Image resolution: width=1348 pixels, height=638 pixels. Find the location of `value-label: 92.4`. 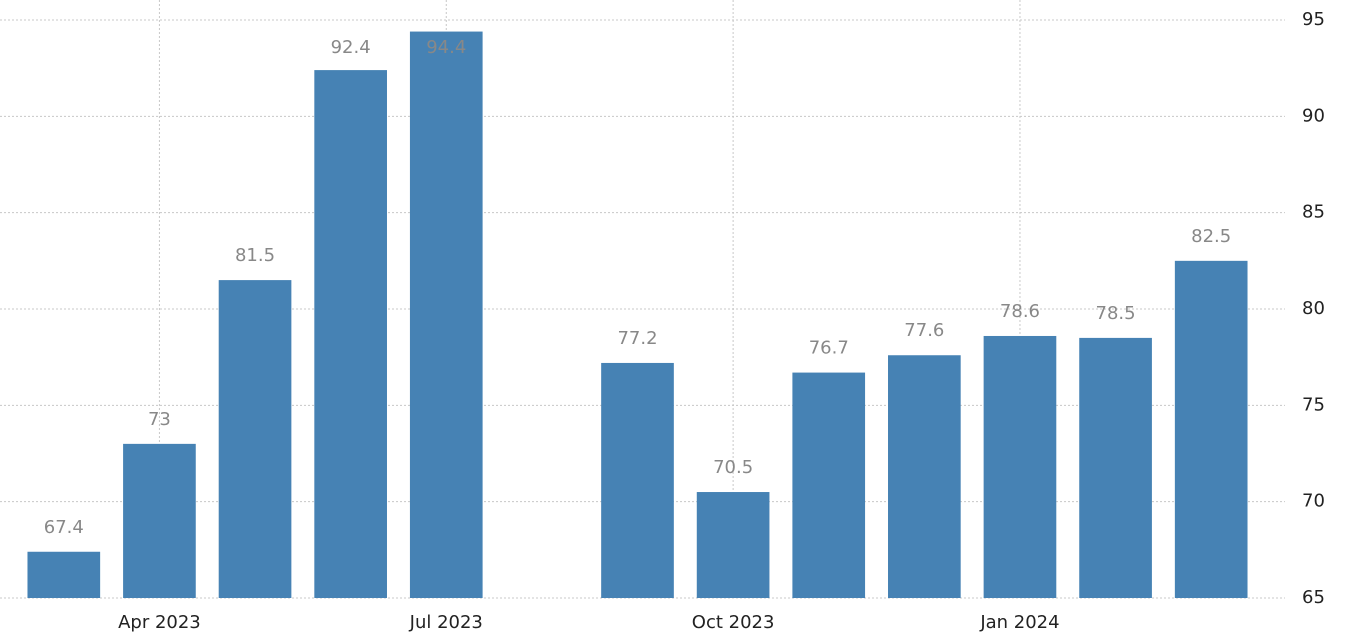

value-label: 92.4 is located at coordinates (351, 47).